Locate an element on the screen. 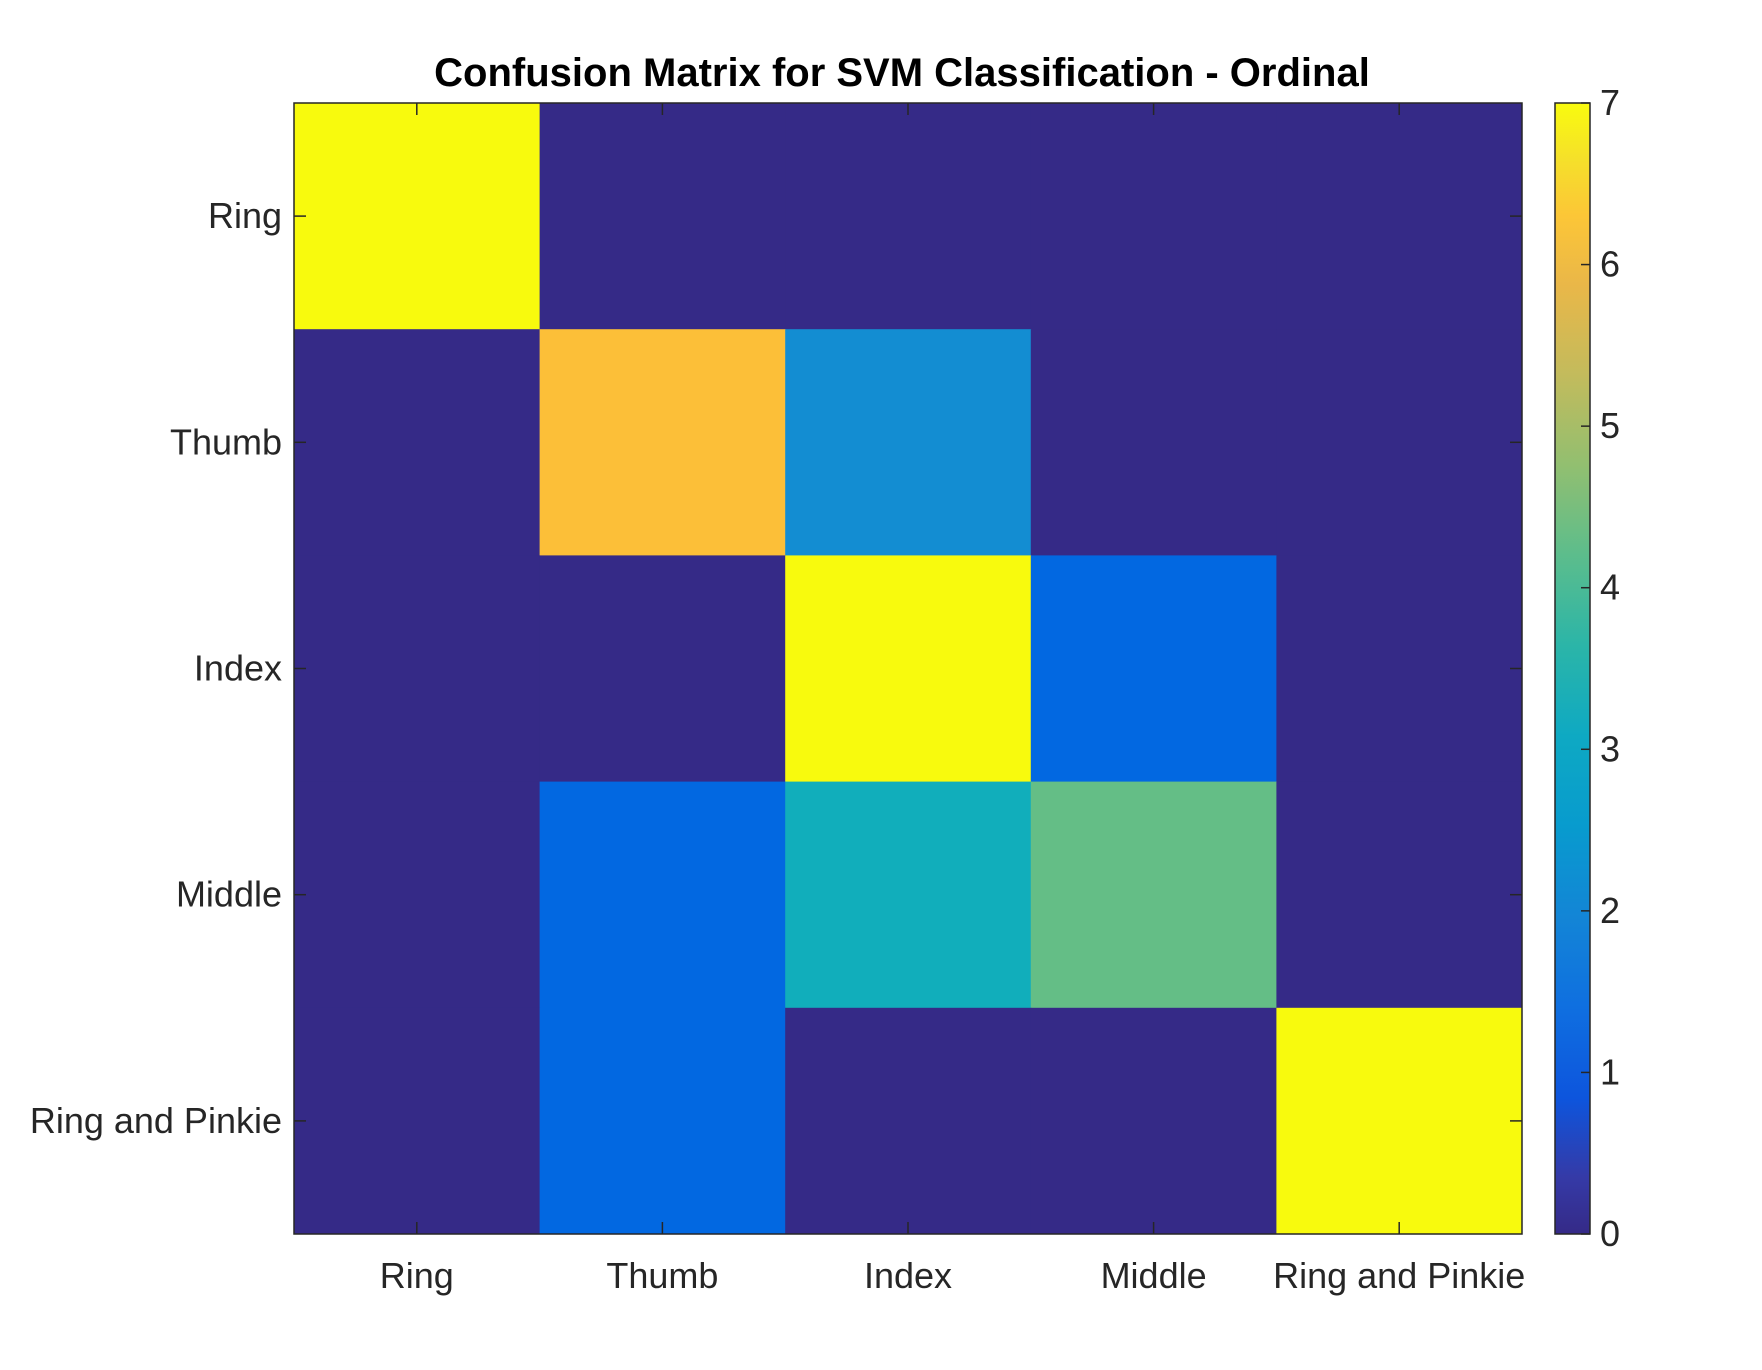 This screenshot has height=1370, width=1762. heatmap-cell-ring-and-pinkie-index is located at coordinates (908, 1121).